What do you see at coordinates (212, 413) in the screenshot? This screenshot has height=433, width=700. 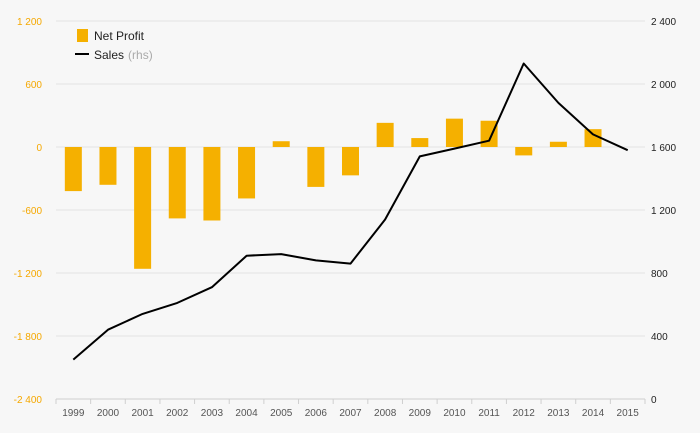 I see `x-tick-label: 2003` at bounding box center [212, 413].